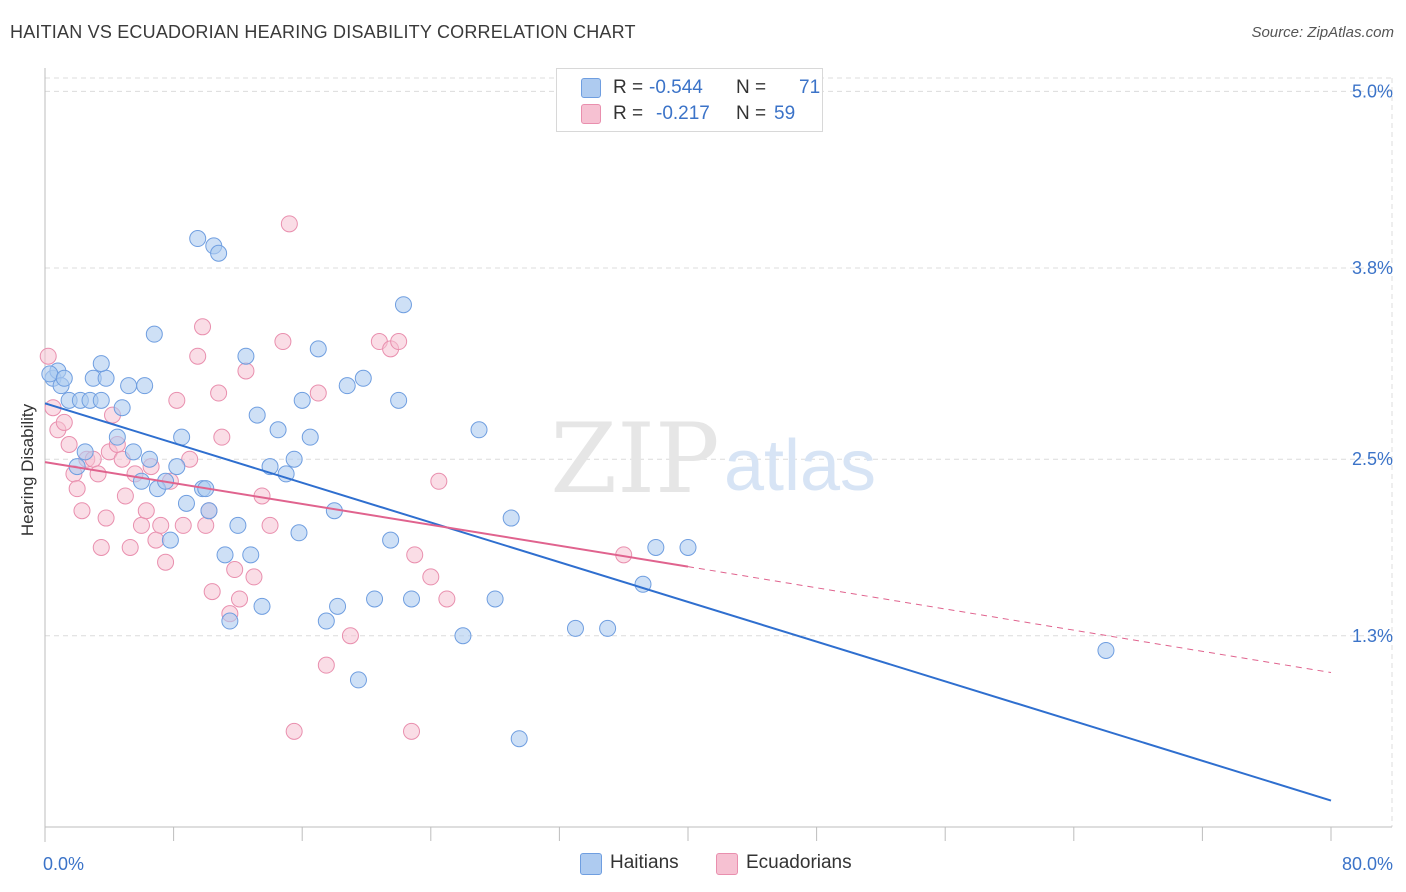  What do you see at coordinates (785, 113) in the screenshot?
I see `legend-n-value: 59` at bounding box center [785, 113].